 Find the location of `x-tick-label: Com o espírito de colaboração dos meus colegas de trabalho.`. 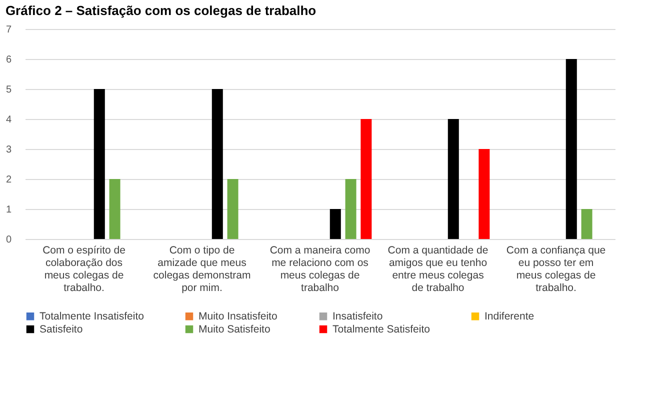

x-tick-label: Com o espírito de colaboração dos meus colegas de trabalho. is located at coordinates (84, 269).